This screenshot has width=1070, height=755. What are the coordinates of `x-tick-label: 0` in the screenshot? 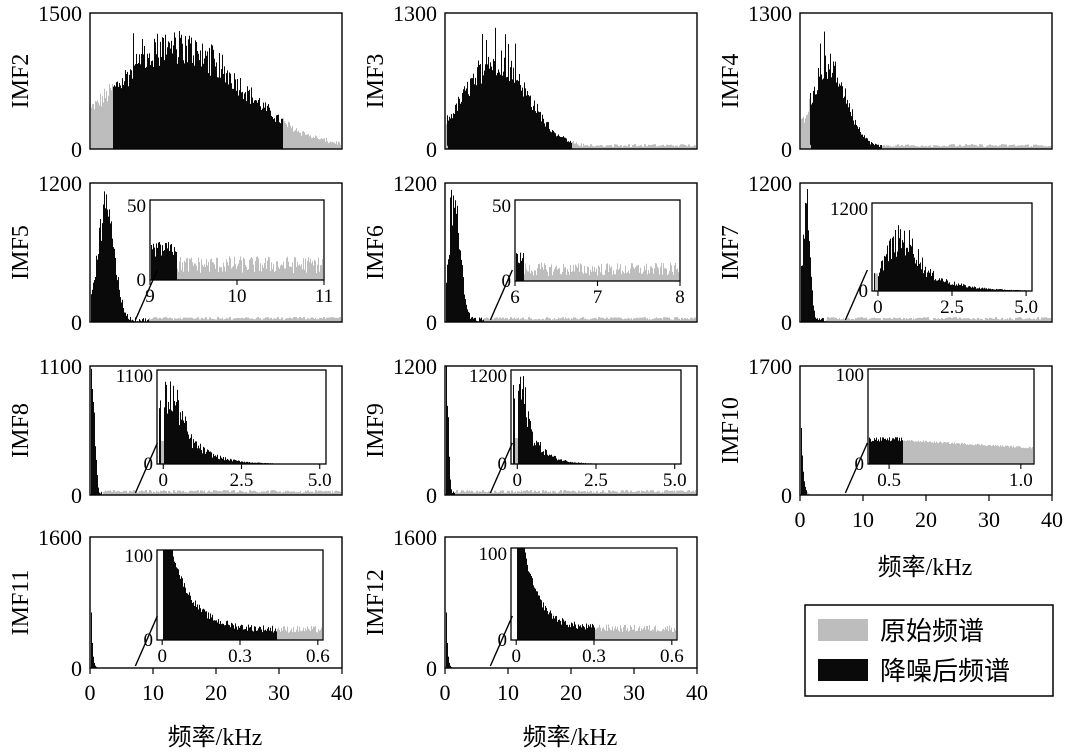 It's located at (90, 692).